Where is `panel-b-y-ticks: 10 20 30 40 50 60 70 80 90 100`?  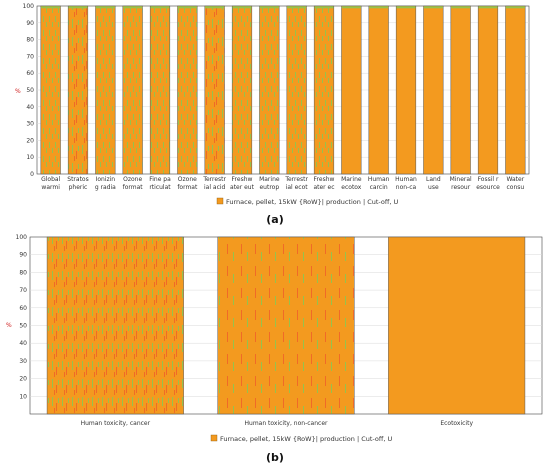 panel-b-y-ticks: 10 20 30 40 50 60 70 80 90 100 is located at coordinates (22, 317).